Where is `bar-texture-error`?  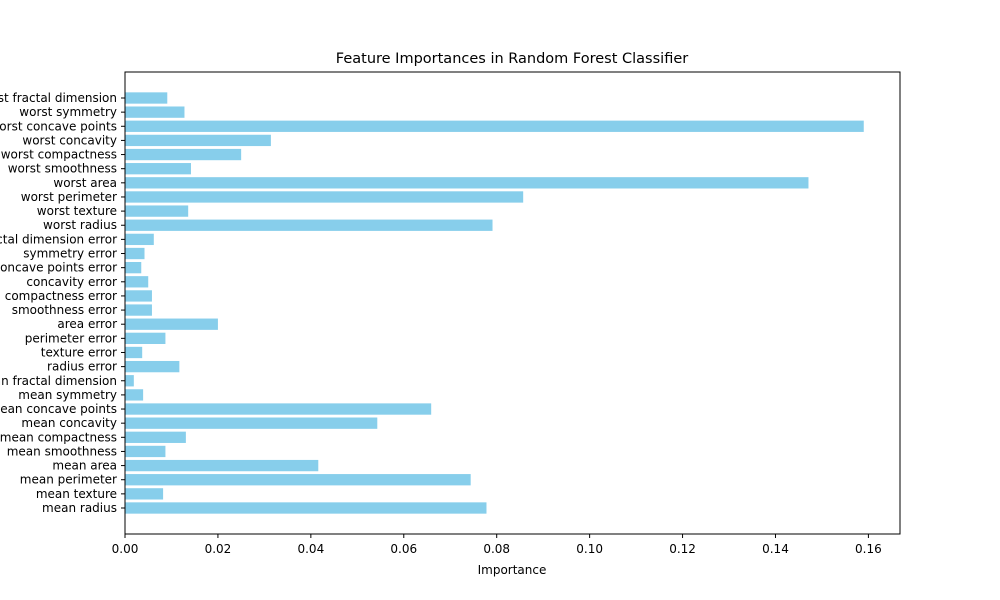 bar-texture-error is located at coordinates (134, 352).